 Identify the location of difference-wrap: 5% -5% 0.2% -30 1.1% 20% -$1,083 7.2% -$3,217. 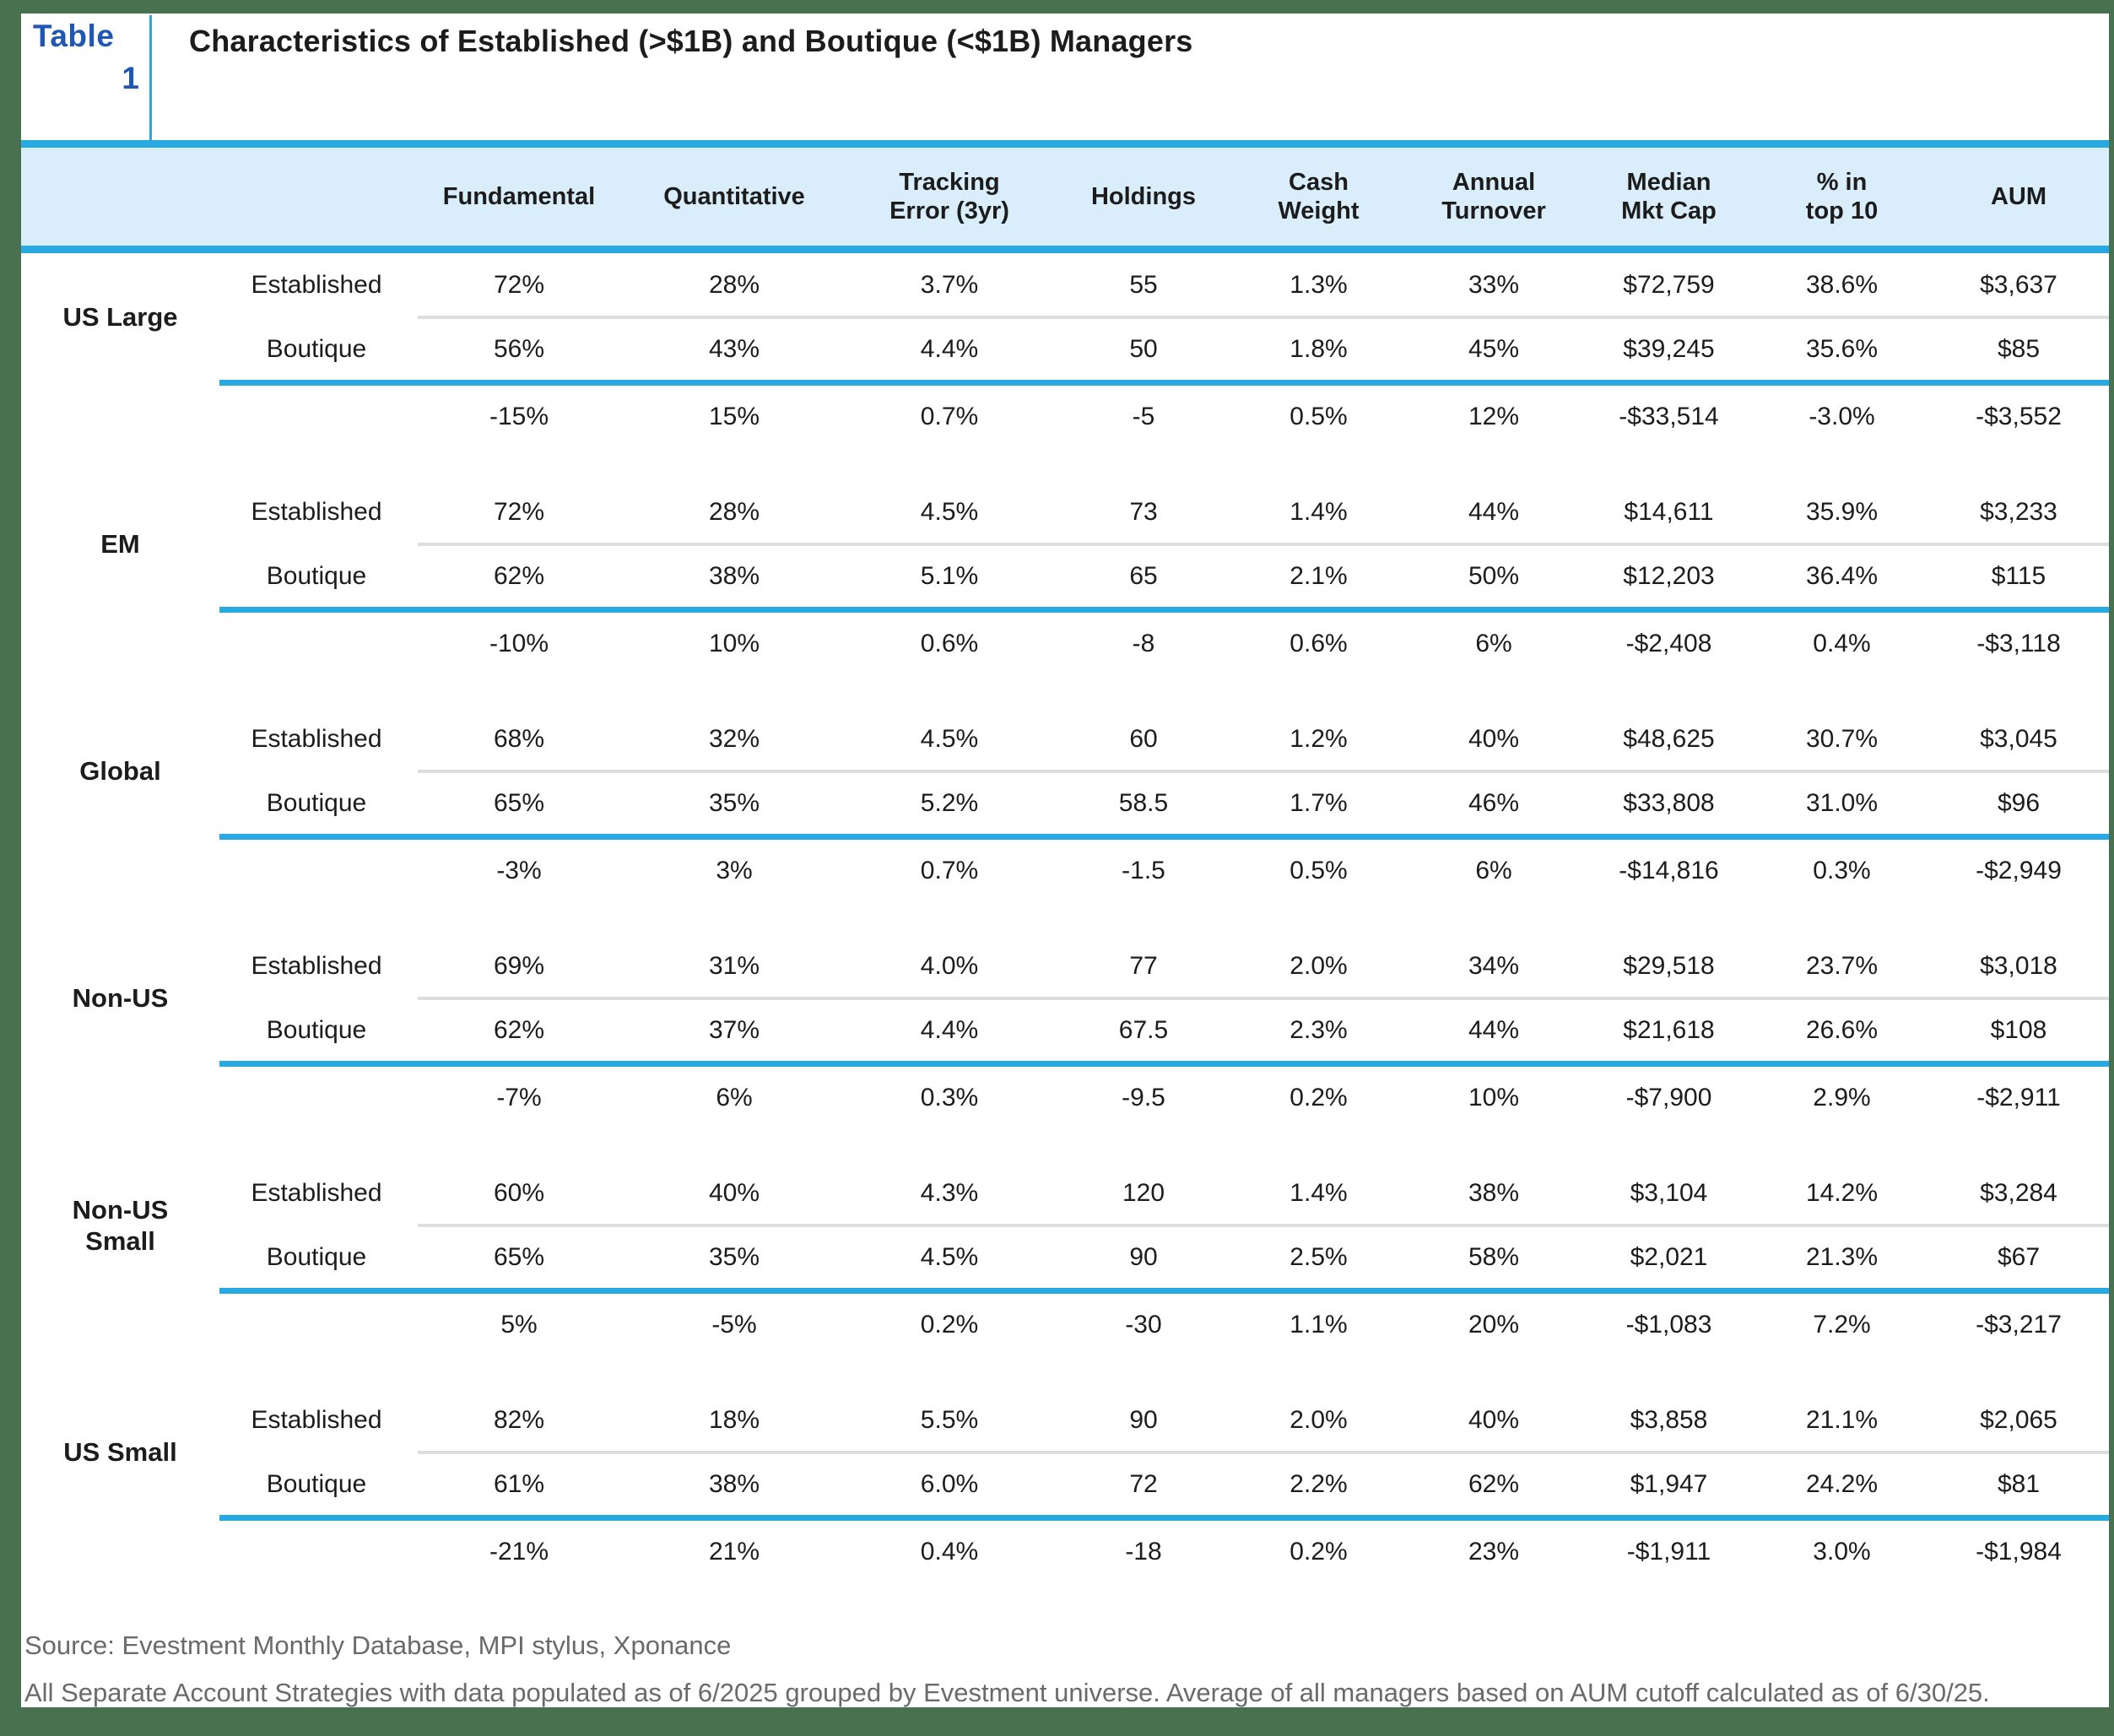
(1164, 1325).